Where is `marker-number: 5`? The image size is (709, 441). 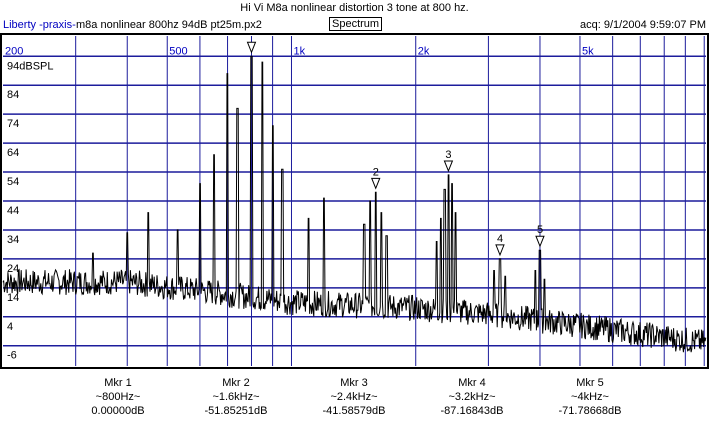 marker-number: 5 is located at coordinates (540, 230).